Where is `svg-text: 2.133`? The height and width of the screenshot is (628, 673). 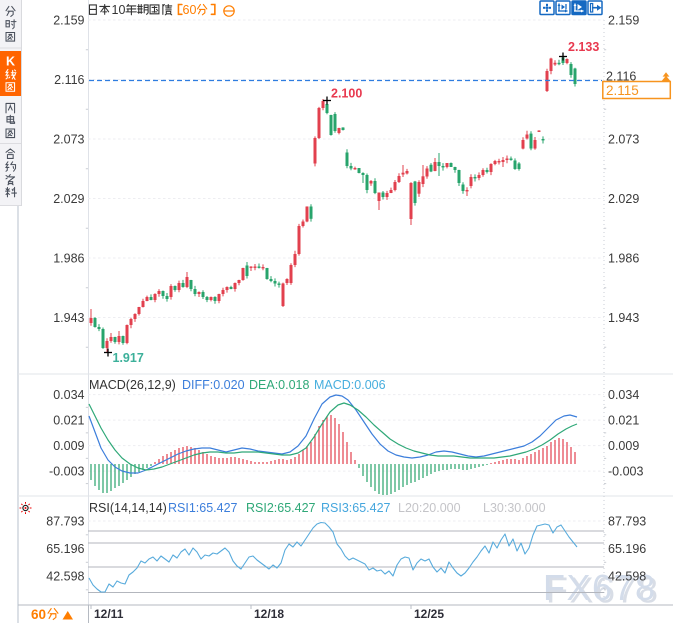
svg-text: 2.133 is located at coordinates (583, 47).